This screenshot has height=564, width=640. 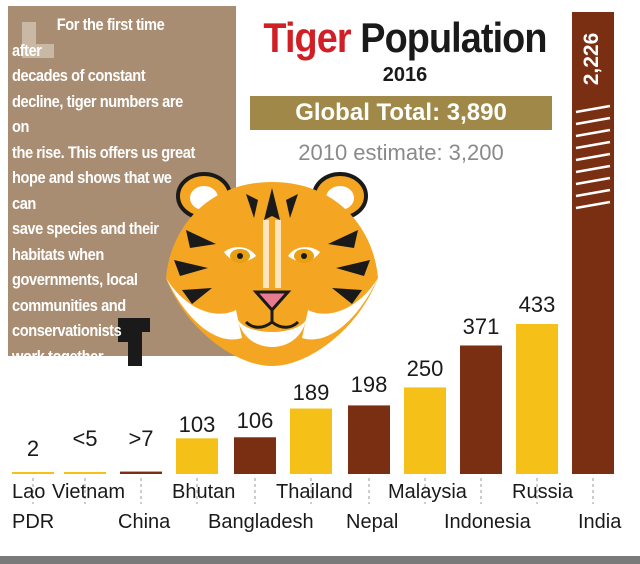 I want to click on open-quote-icon, so click(x=38, y=40).